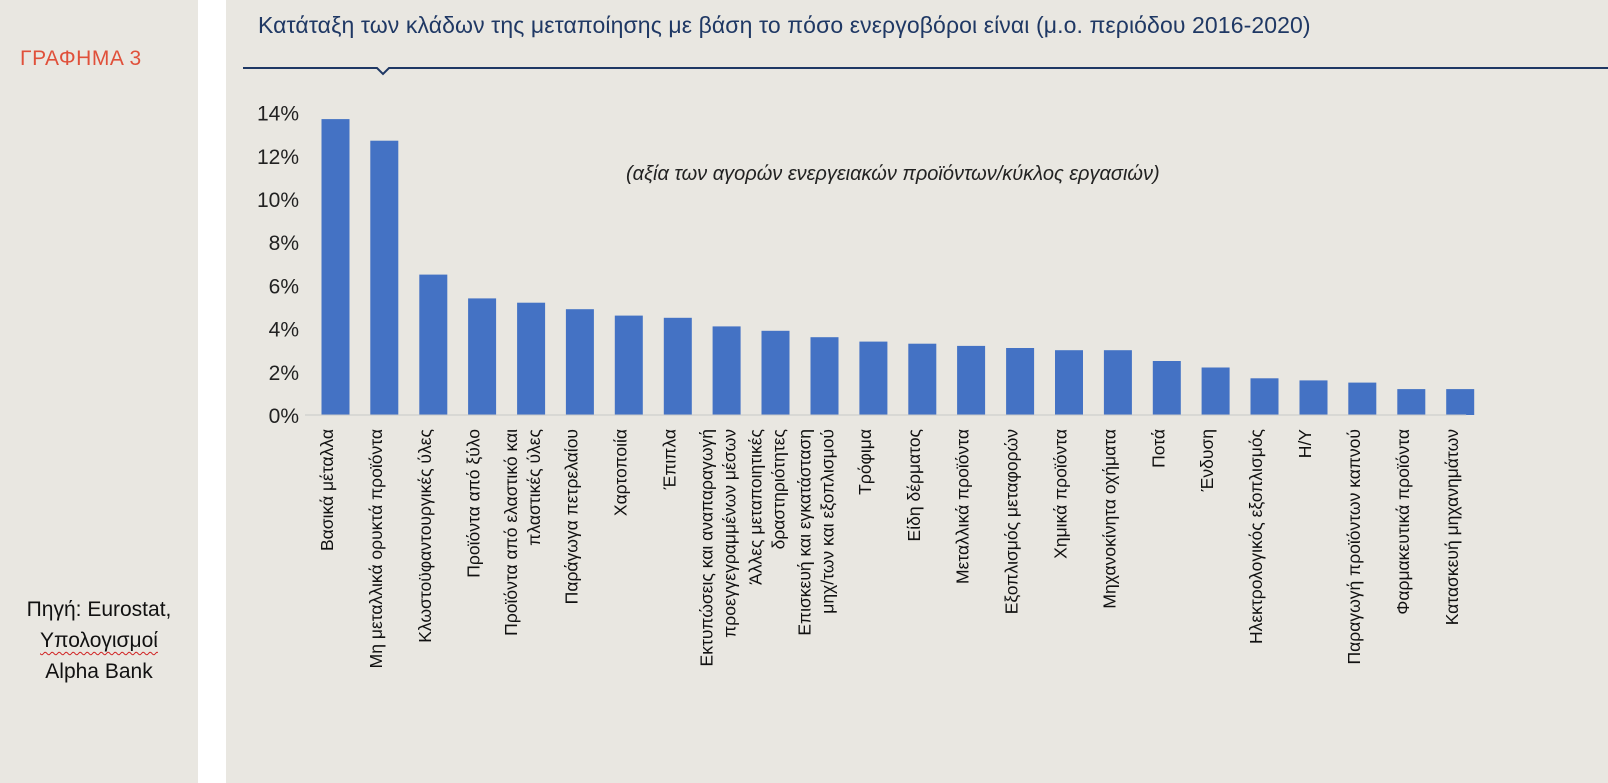  What do you see at coordinates (1061, 494) in the screenshot?
I see `x-category-label: Χημικά προϊόντα` at bounding box center [1061, 494].